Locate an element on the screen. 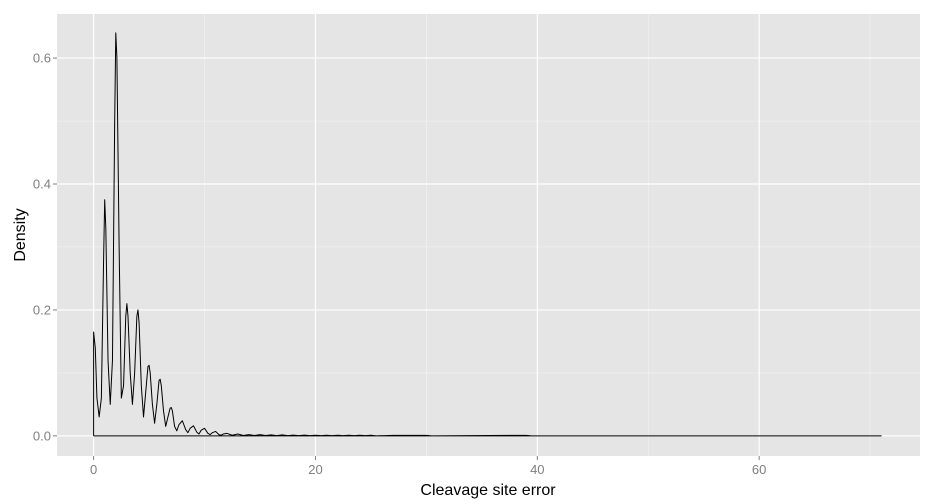  x-axis-title: Cleavage site error is located at coordinates (488, 490).